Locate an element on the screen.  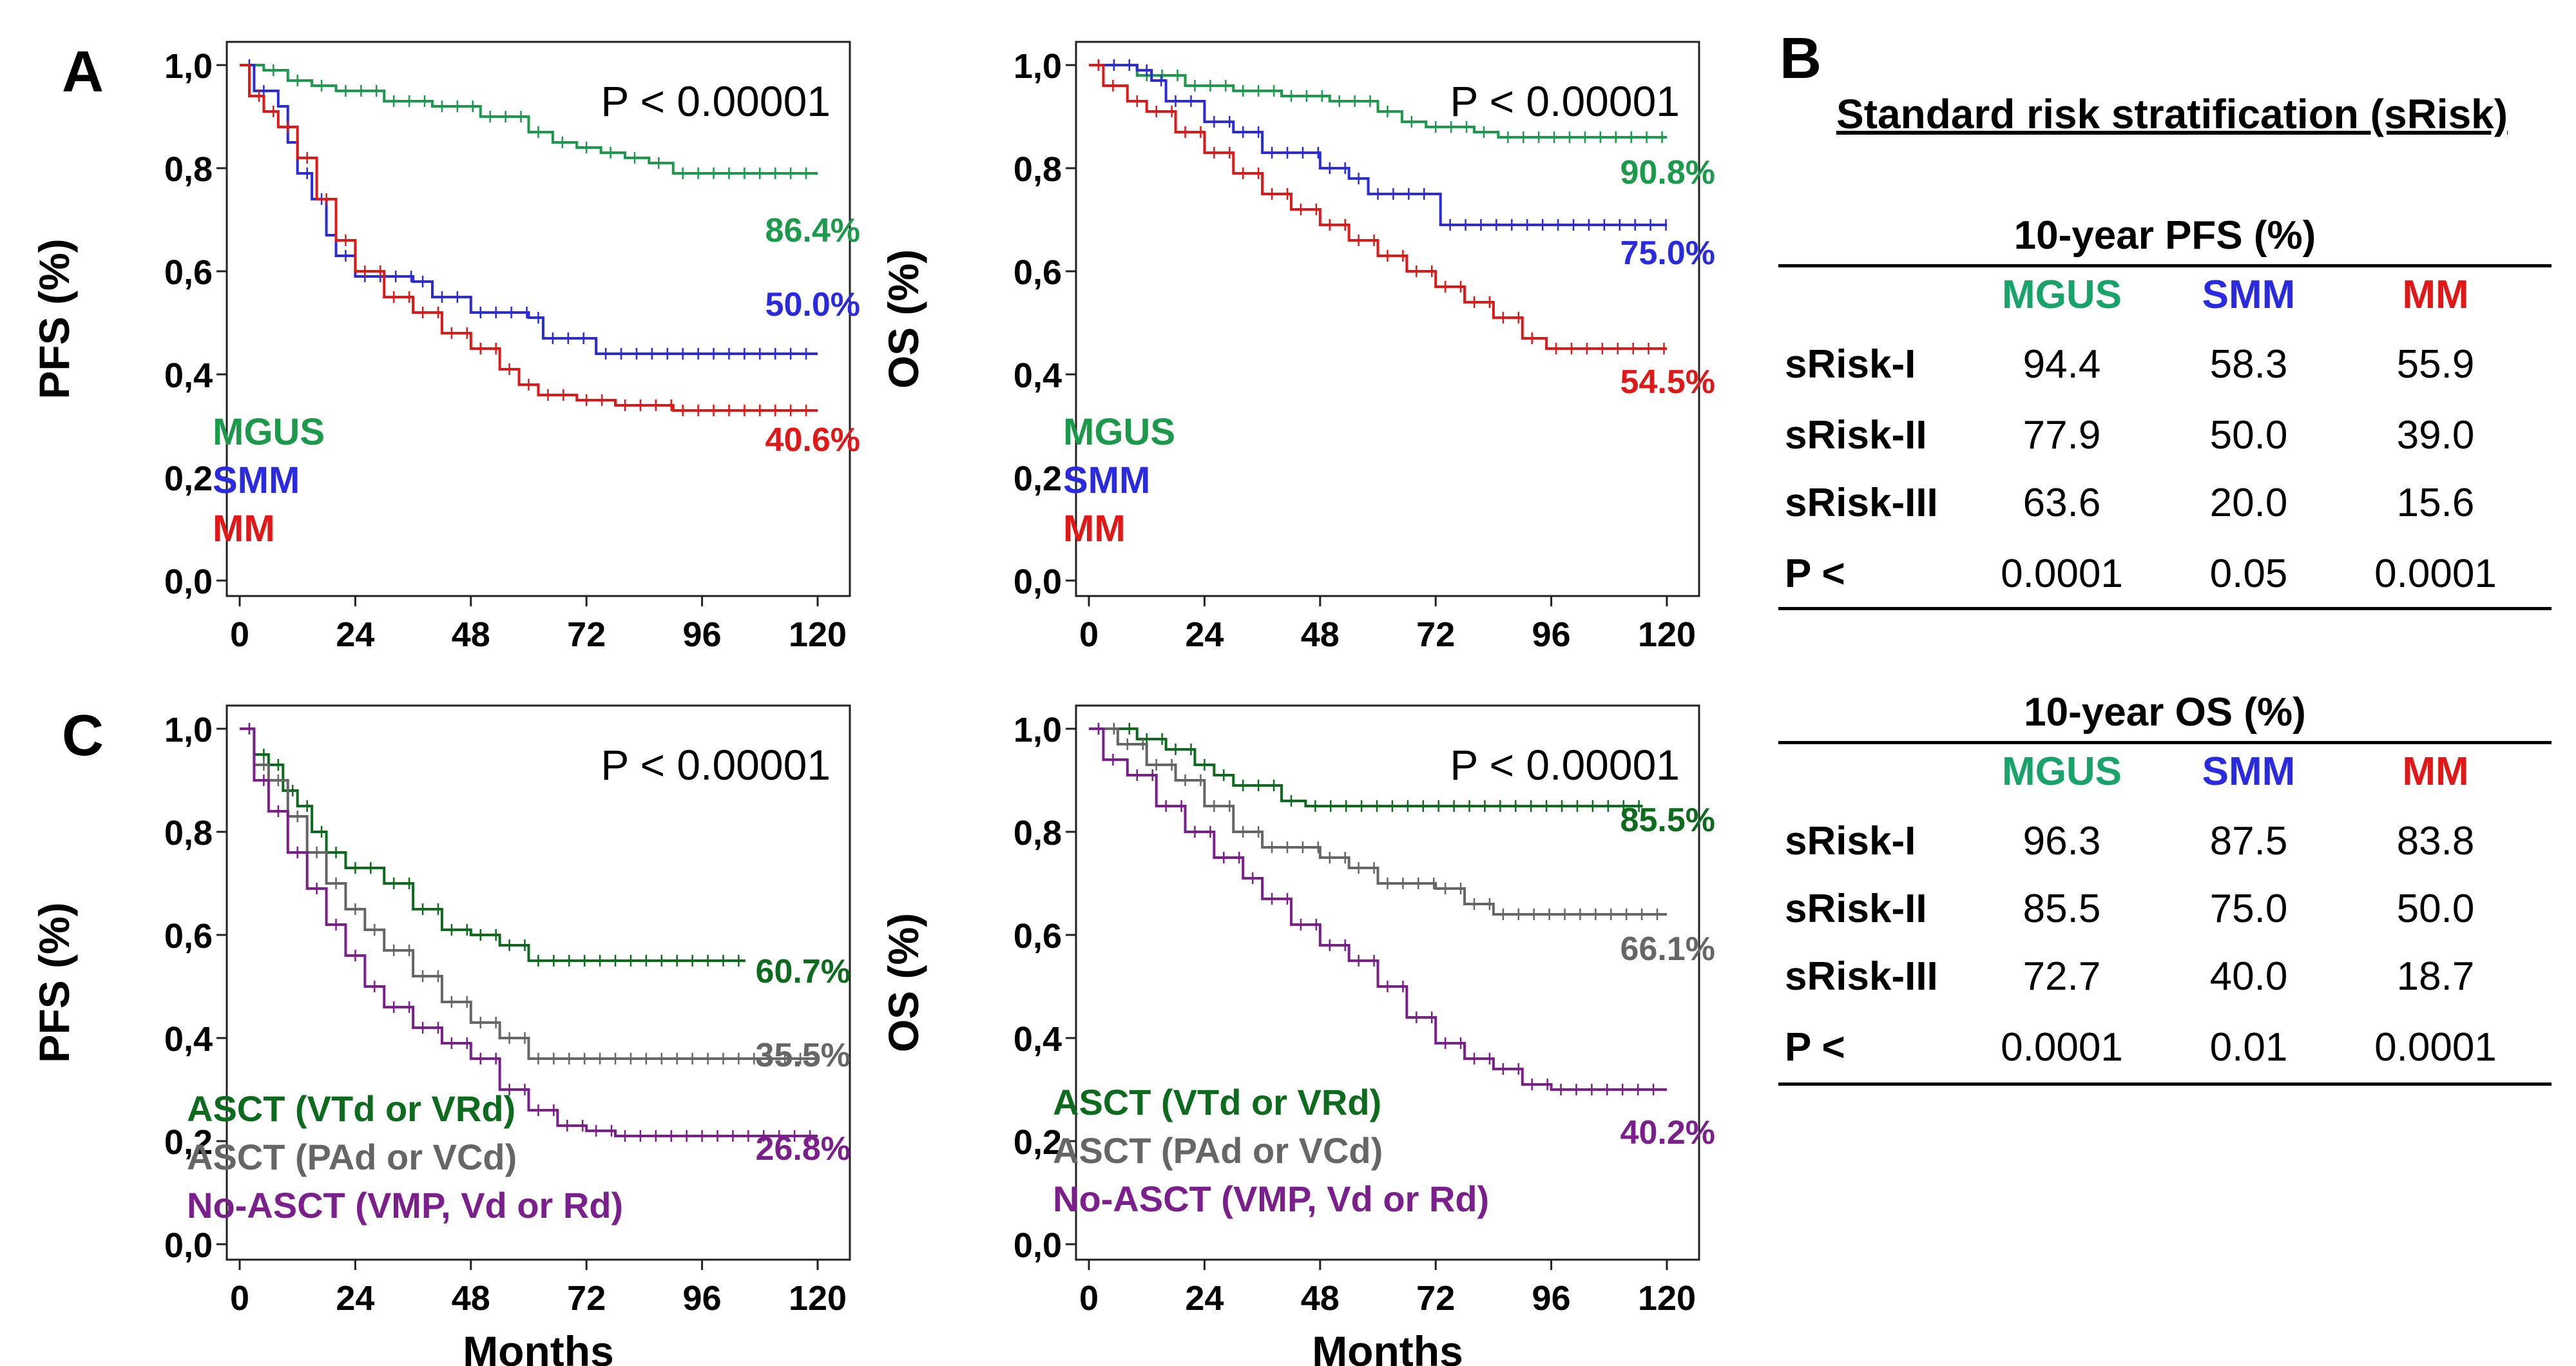
series-annotation: 26.8% is located at coordinates (803, 1149).